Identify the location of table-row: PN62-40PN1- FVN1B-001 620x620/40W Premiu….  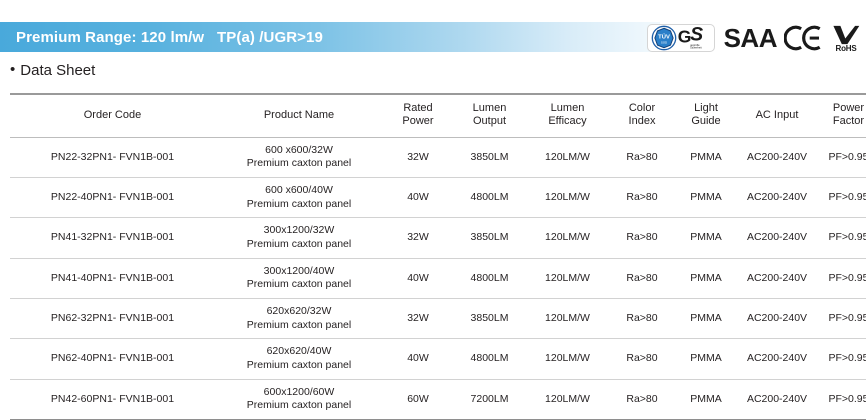
(438, 359).